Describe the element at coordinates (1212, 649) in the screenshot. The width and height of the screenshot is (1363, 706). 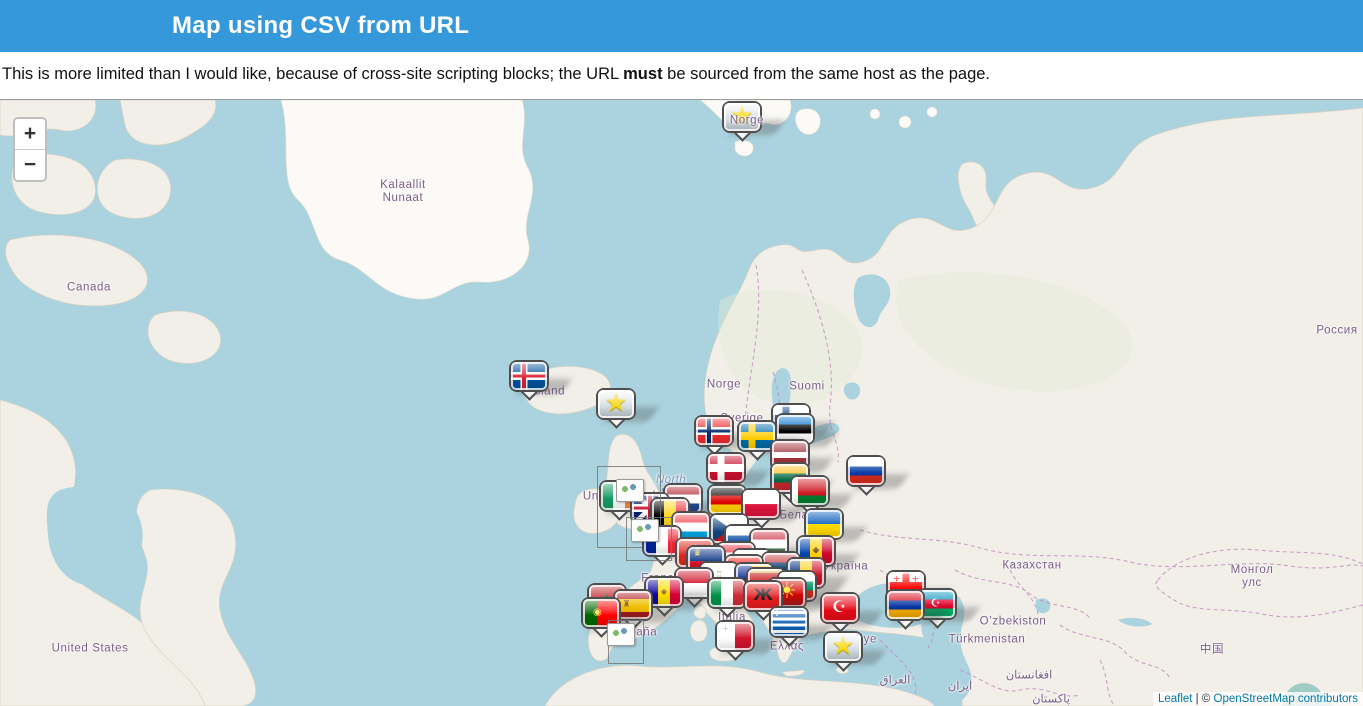
I see `map-label-china: 中国` at that location.